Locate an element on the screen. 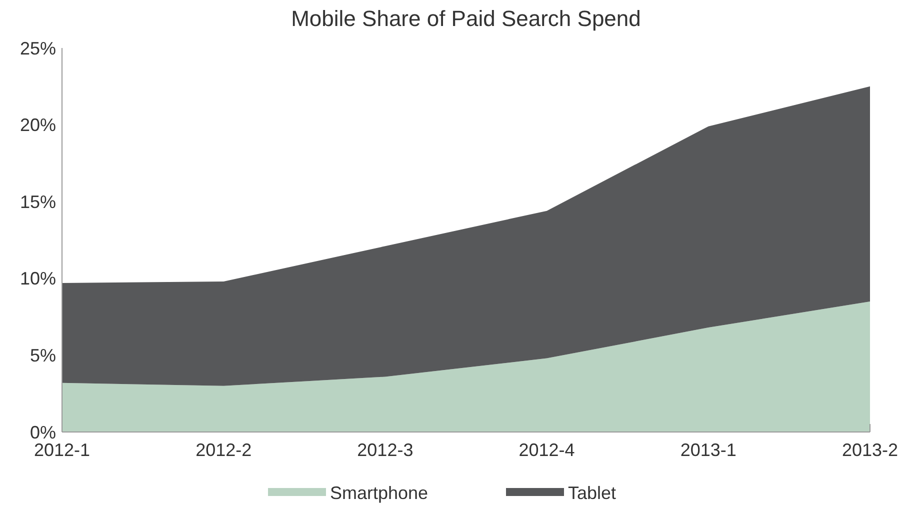 The height and width of the screenshot is (512, 920). x-tick-label: 2012-2 is located at coordinates (224, 450).